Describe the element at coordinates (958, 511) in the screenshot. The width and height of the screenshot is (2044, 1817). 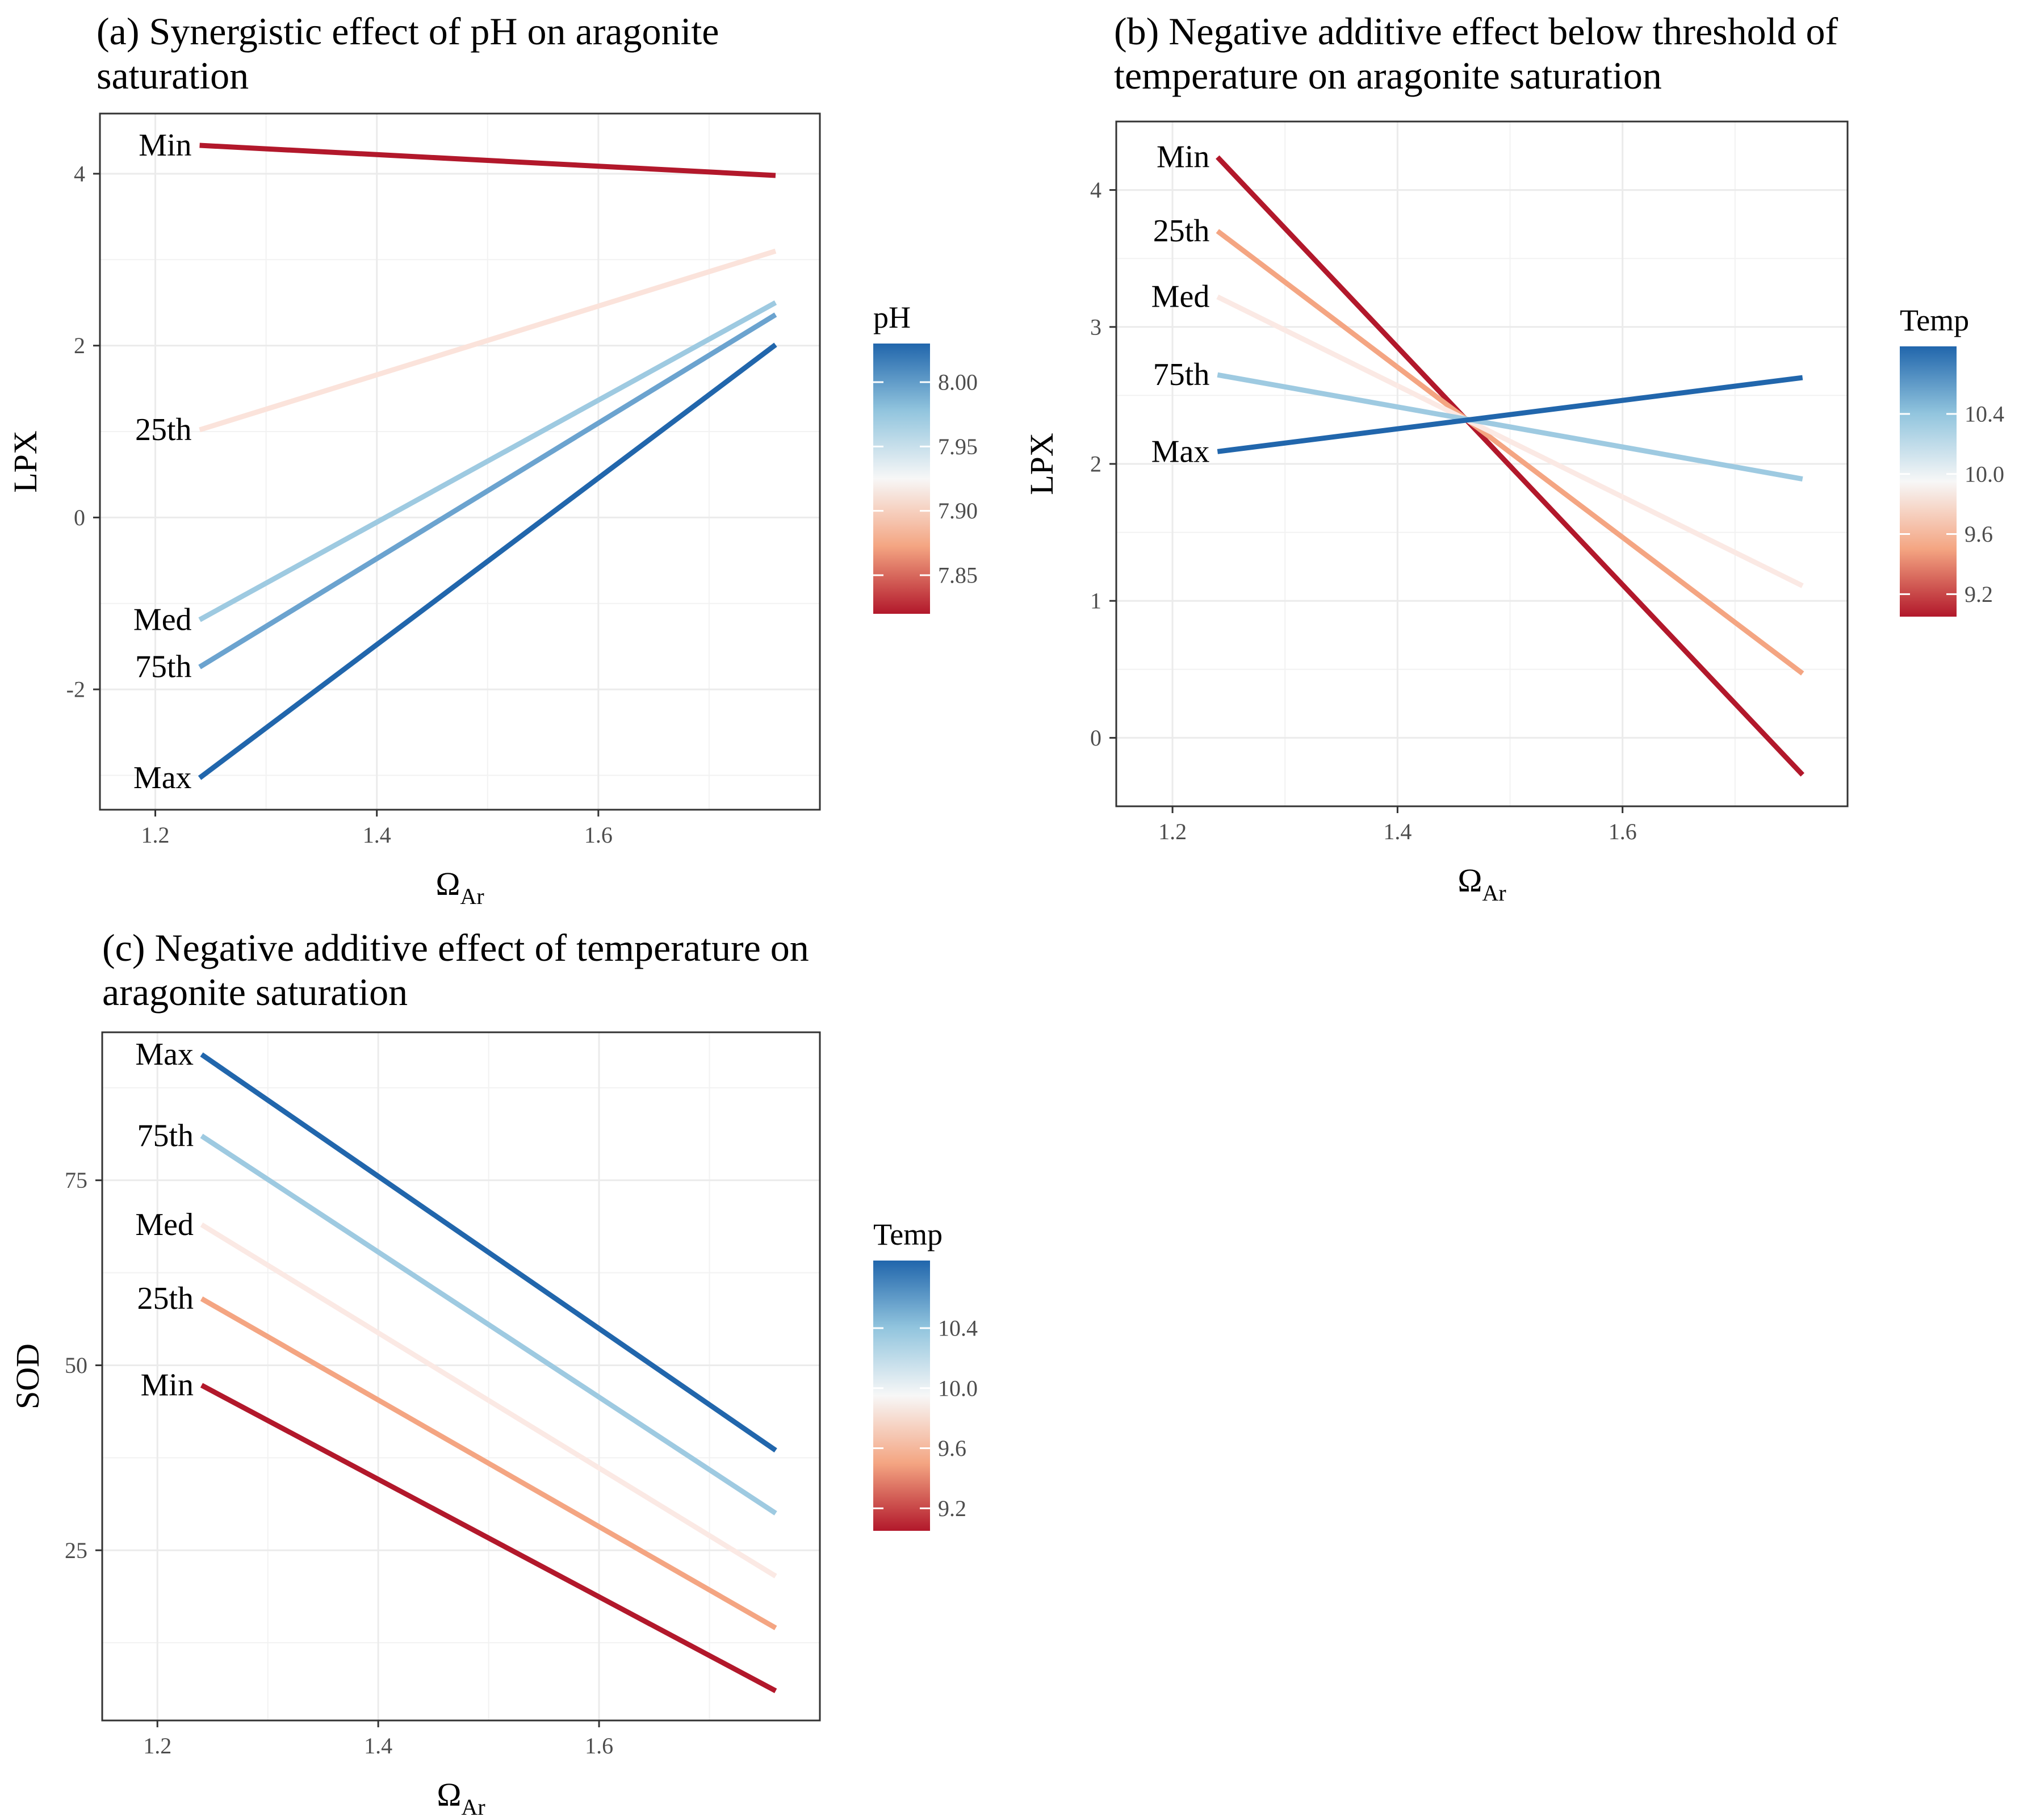
I see `legend-tick-label: 7.90` at that location.